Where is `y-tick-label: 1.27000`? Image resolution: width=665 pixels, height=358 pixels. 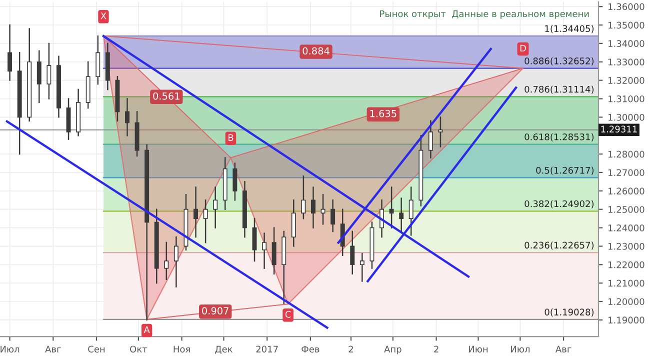 y-tick-label: 1.27000 is located at coordinates (626, 172).